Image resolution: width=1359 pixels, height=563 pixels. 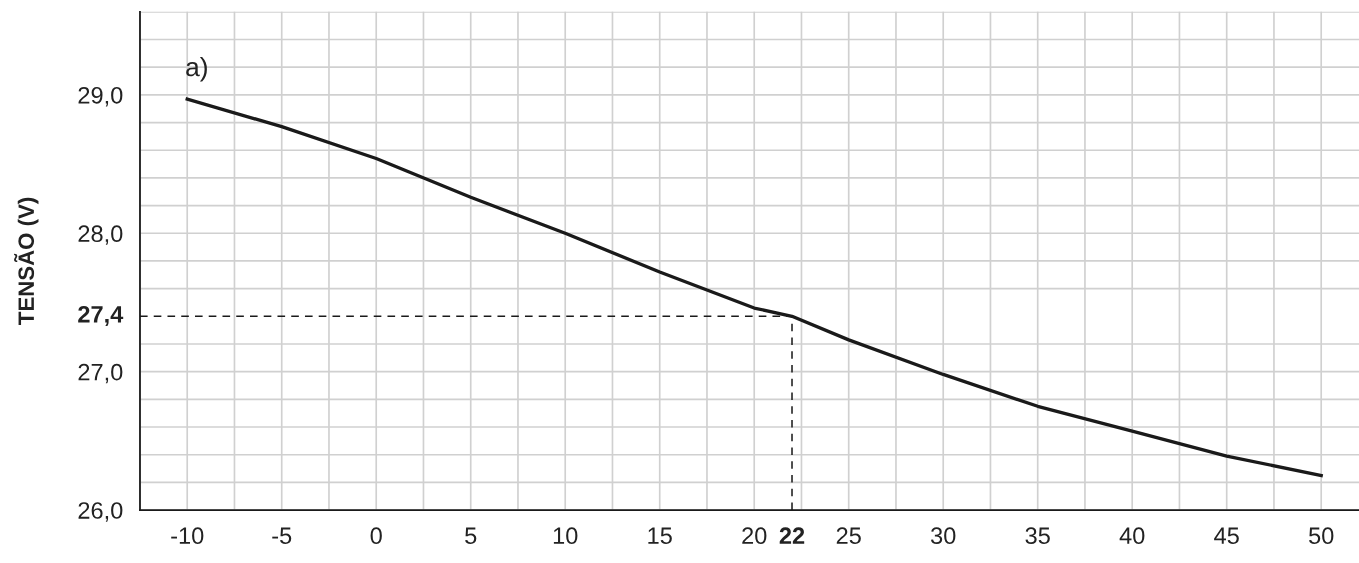 What do you see at coordinates (754, 536) in the screenshot?
I see `x-tick-label: 20` at bounding box center [754, 536].